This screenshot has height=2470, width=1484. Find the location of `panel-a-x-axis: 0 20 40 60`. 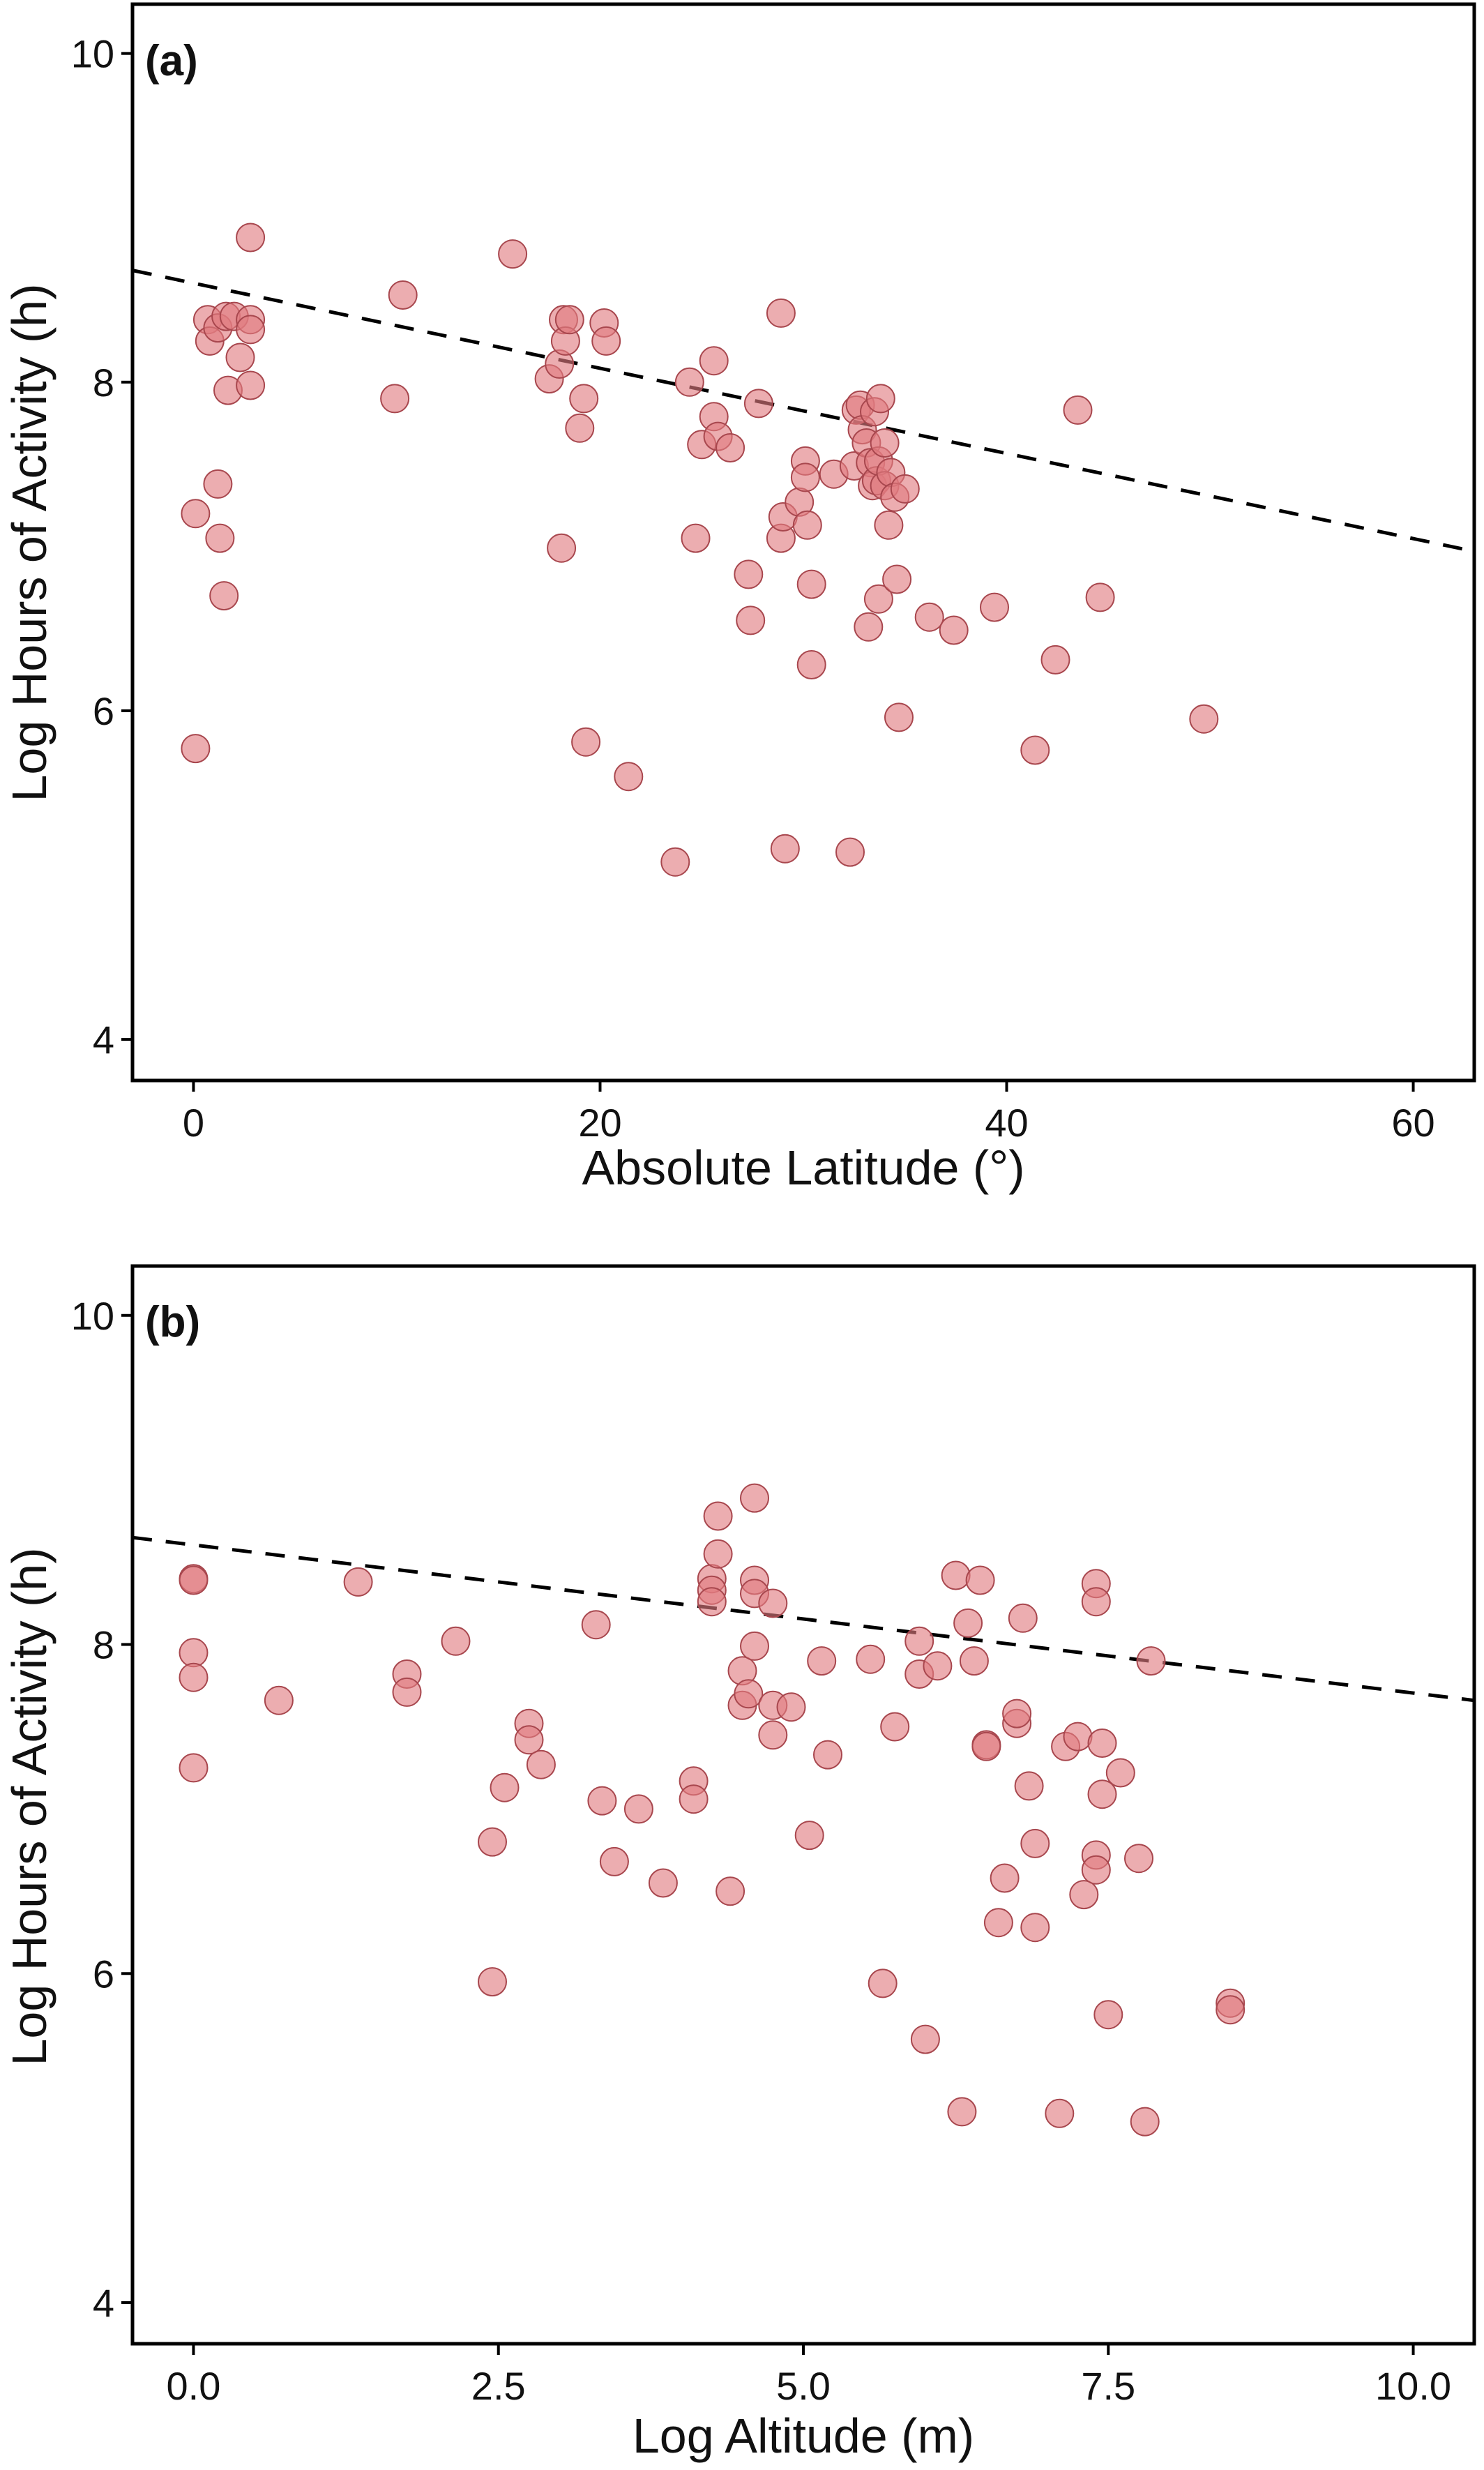

panel-a-x-axis: 0 20 40 60 is located at coordinates (809, 1112).